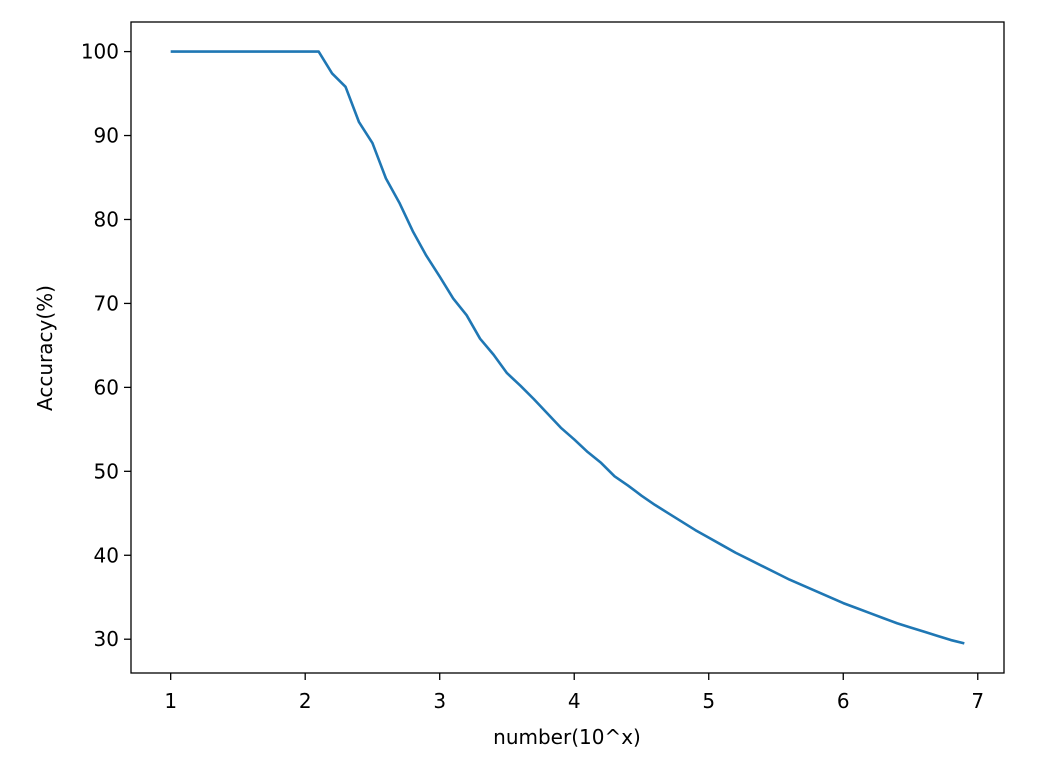 The image size is (1060, 762). I want to click on x-tick-label: 1, so click(170, 701).